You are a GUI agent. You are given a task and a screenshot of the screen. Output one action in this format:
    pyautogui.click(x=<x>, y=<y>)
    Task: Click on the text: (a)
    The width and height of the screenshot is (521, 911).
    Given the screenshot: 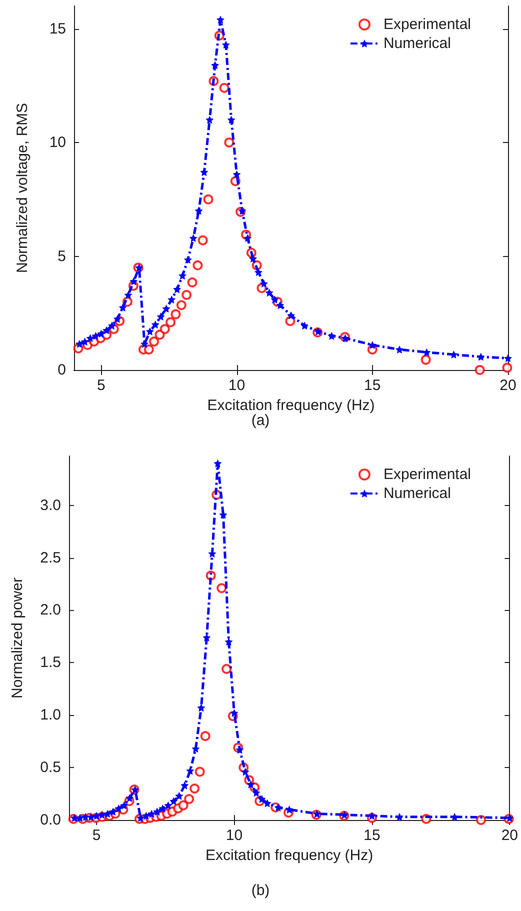 What is the action you would take?
    pyautogui.click(x=260, y=420)
    